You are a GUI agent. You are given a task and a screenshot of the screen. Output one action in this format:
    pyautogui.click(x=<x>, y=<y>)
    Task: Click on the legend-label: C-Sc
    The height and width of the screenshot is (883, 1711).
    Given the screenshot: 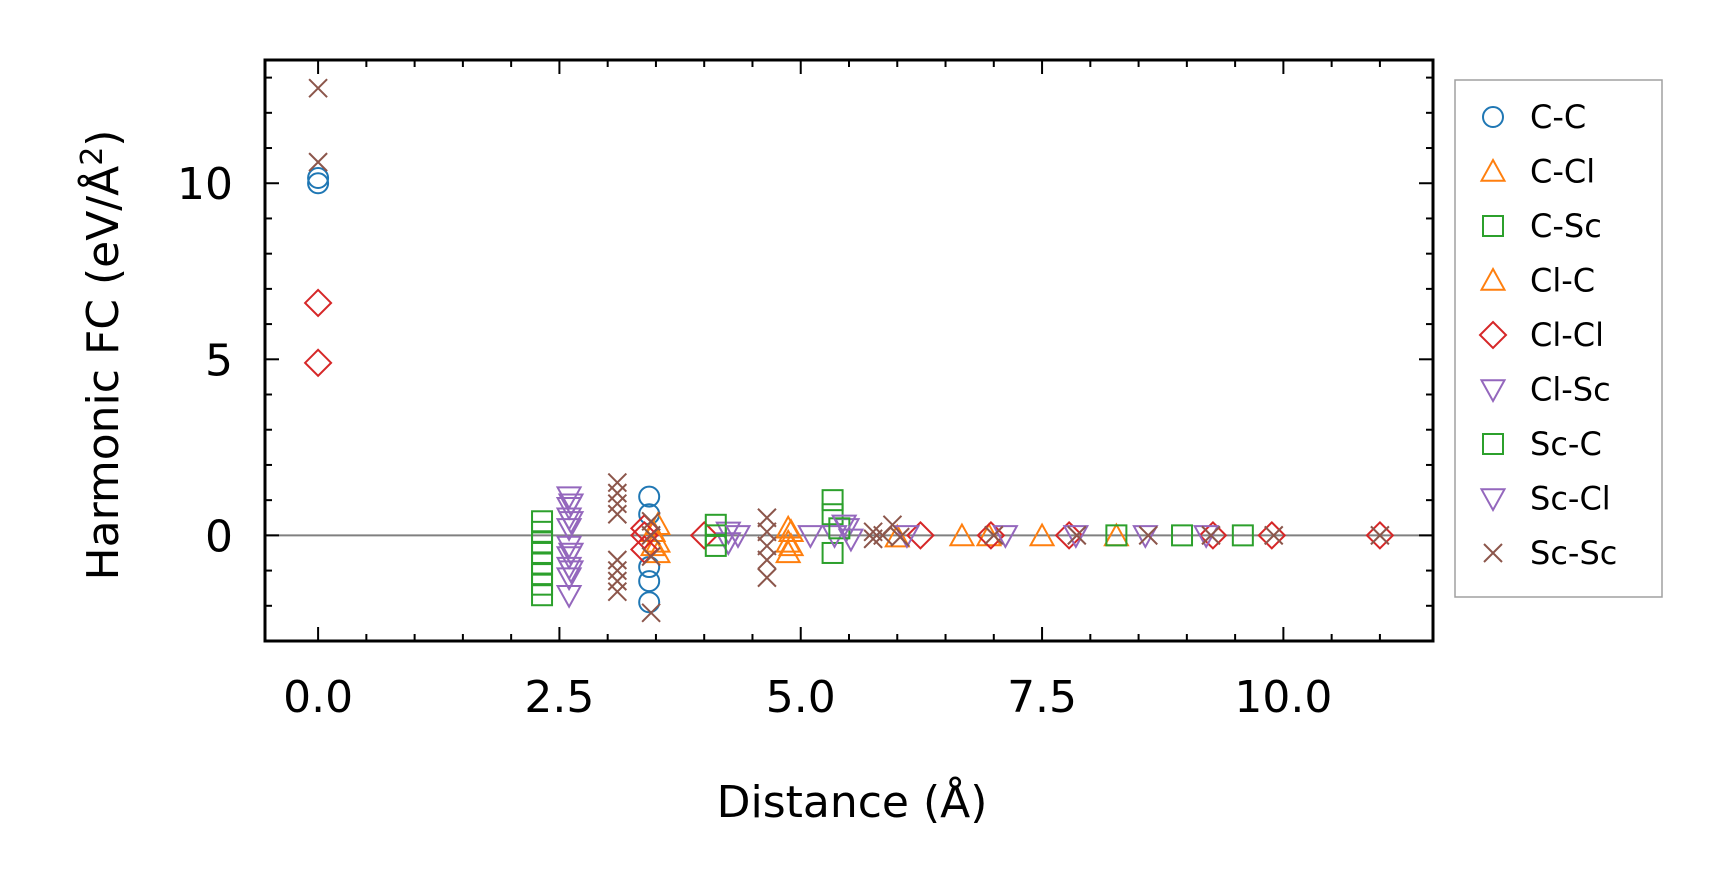 What is the action you would take?
    pyautogui.click(x=1566, y=226)
    